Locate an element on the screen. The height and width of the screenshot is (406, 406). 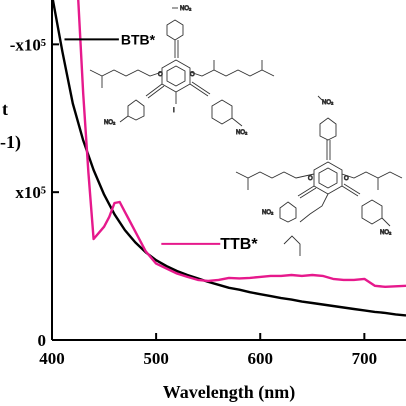
btb-oxygen-left: O is located at coordinates (160, 75).